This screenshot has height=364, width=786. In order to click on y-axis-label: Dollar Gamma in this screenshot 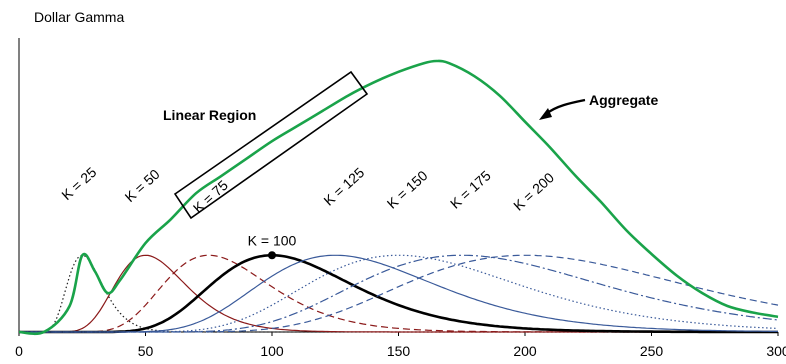, I will do `click(79, 17)`.